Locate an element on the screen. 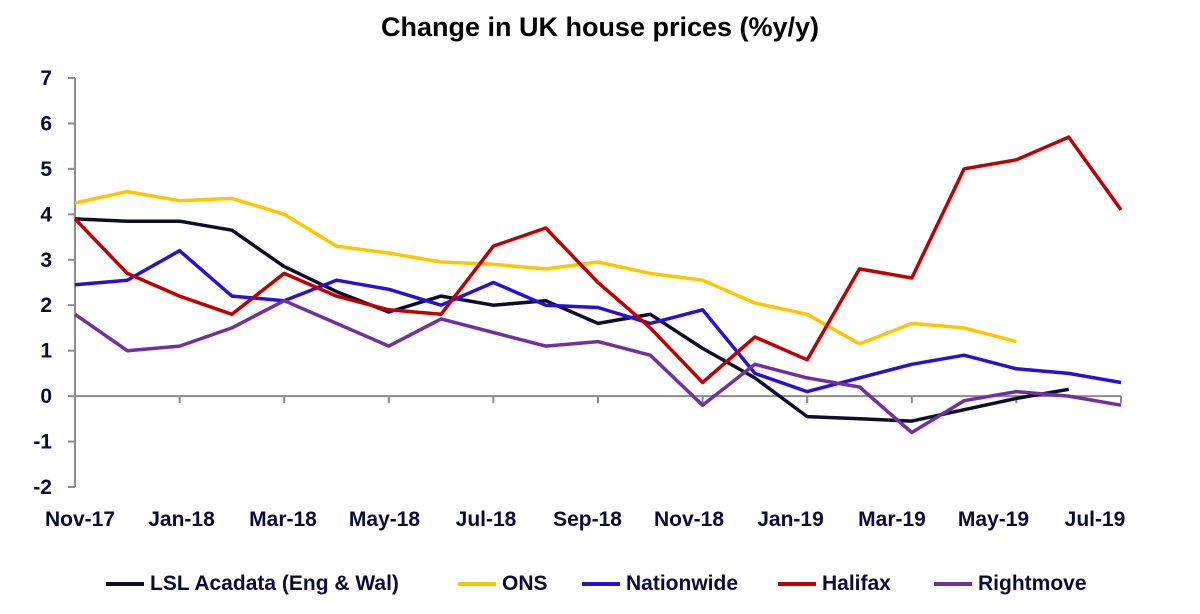 Image resolution: width=1200 pixels, height=614 pixels. legend-swatch-nationwide is located at coordinates (601, 584).